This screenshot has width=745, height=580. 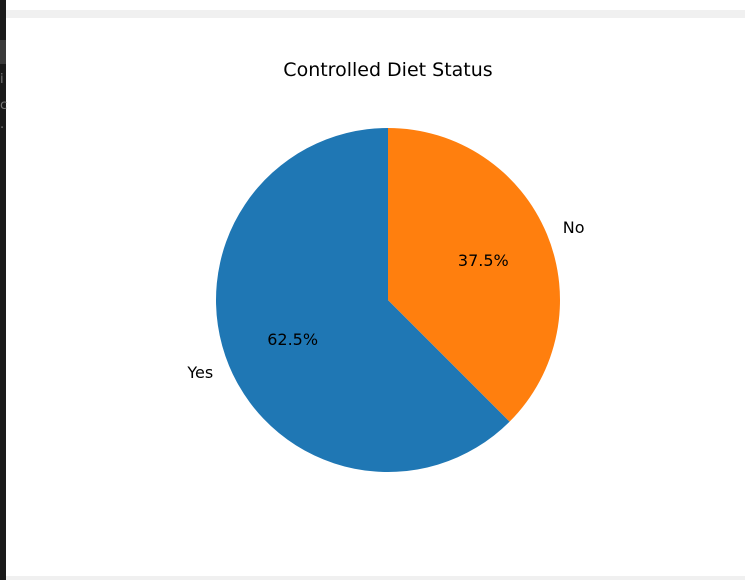 What do you see at coordinates (483, 260) in the screenshot?
I see `pie-percent-no: 37.5%` at bounding box center [483, 260].